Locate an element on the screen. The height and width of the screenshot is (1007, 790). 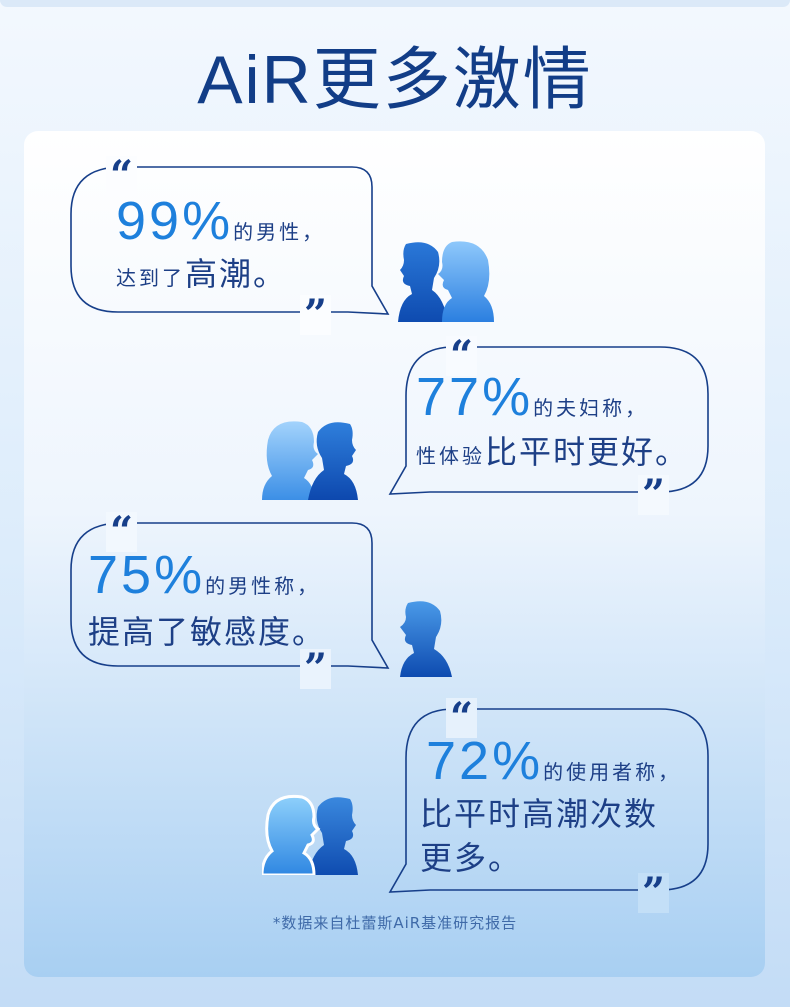
stat-bubble-2: “ ” 77%的夫妇称， 性体验比平时更好。 is located at coordinates (549, 425).